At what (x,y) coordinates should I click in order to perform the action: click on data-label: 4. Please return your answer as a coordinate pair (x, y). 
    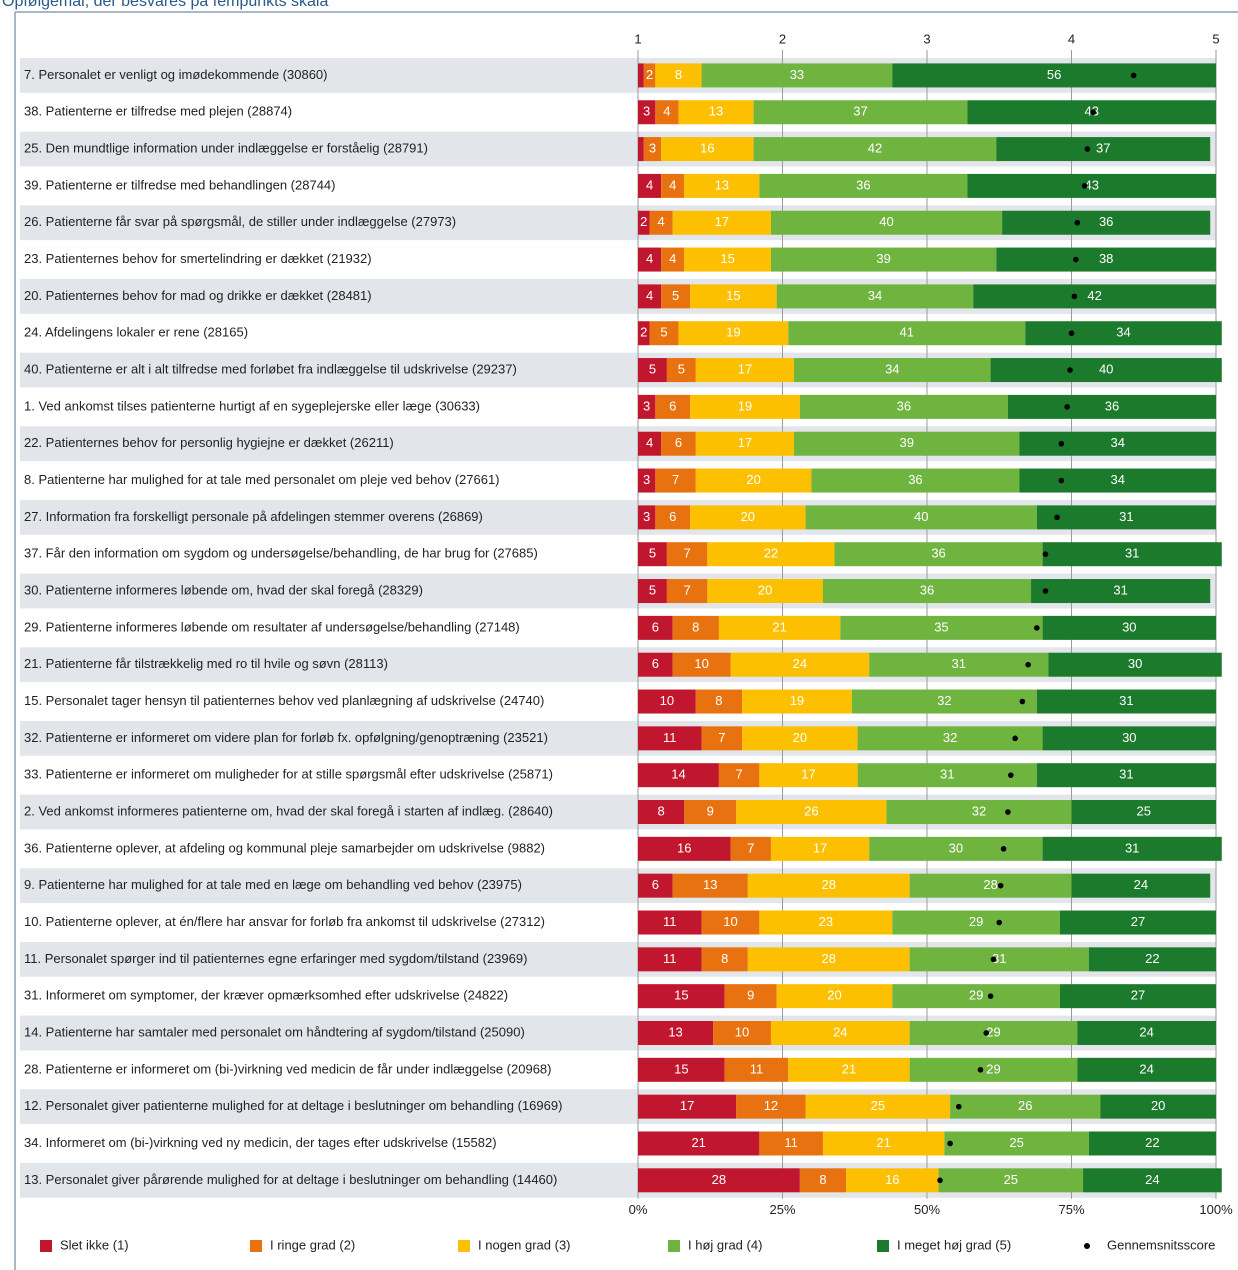
    Looking at the image, I should click on (666, 111).